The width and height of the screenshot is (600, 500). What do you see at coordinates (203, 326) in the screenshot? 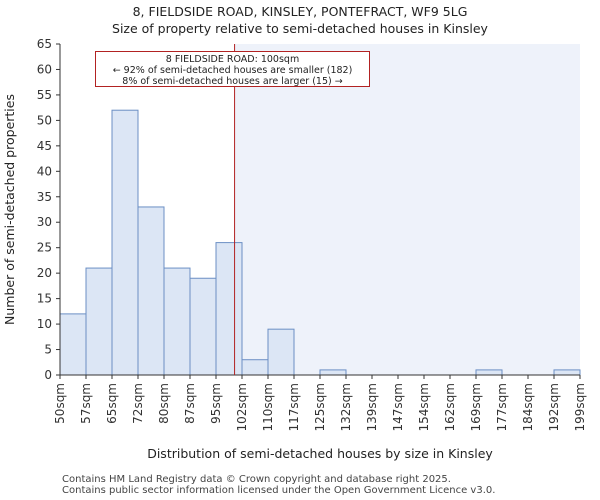
I see `bar-87sqm` at bounding box center [203, 326].